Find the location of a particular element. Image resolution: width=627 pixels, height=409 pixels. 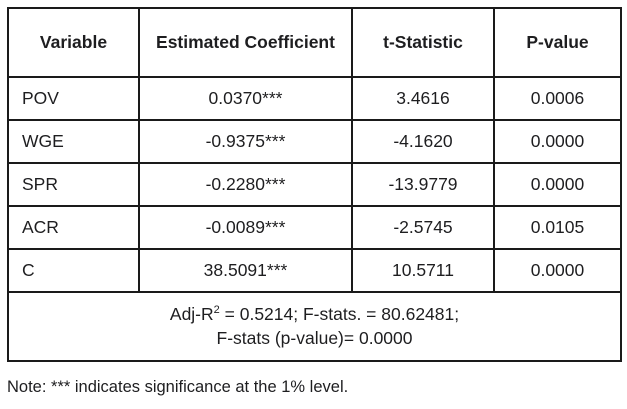

summary-line-1: Adj-R2 = 0.5214; F-stats. = 80.62481; is located at coordinates (314, 315).